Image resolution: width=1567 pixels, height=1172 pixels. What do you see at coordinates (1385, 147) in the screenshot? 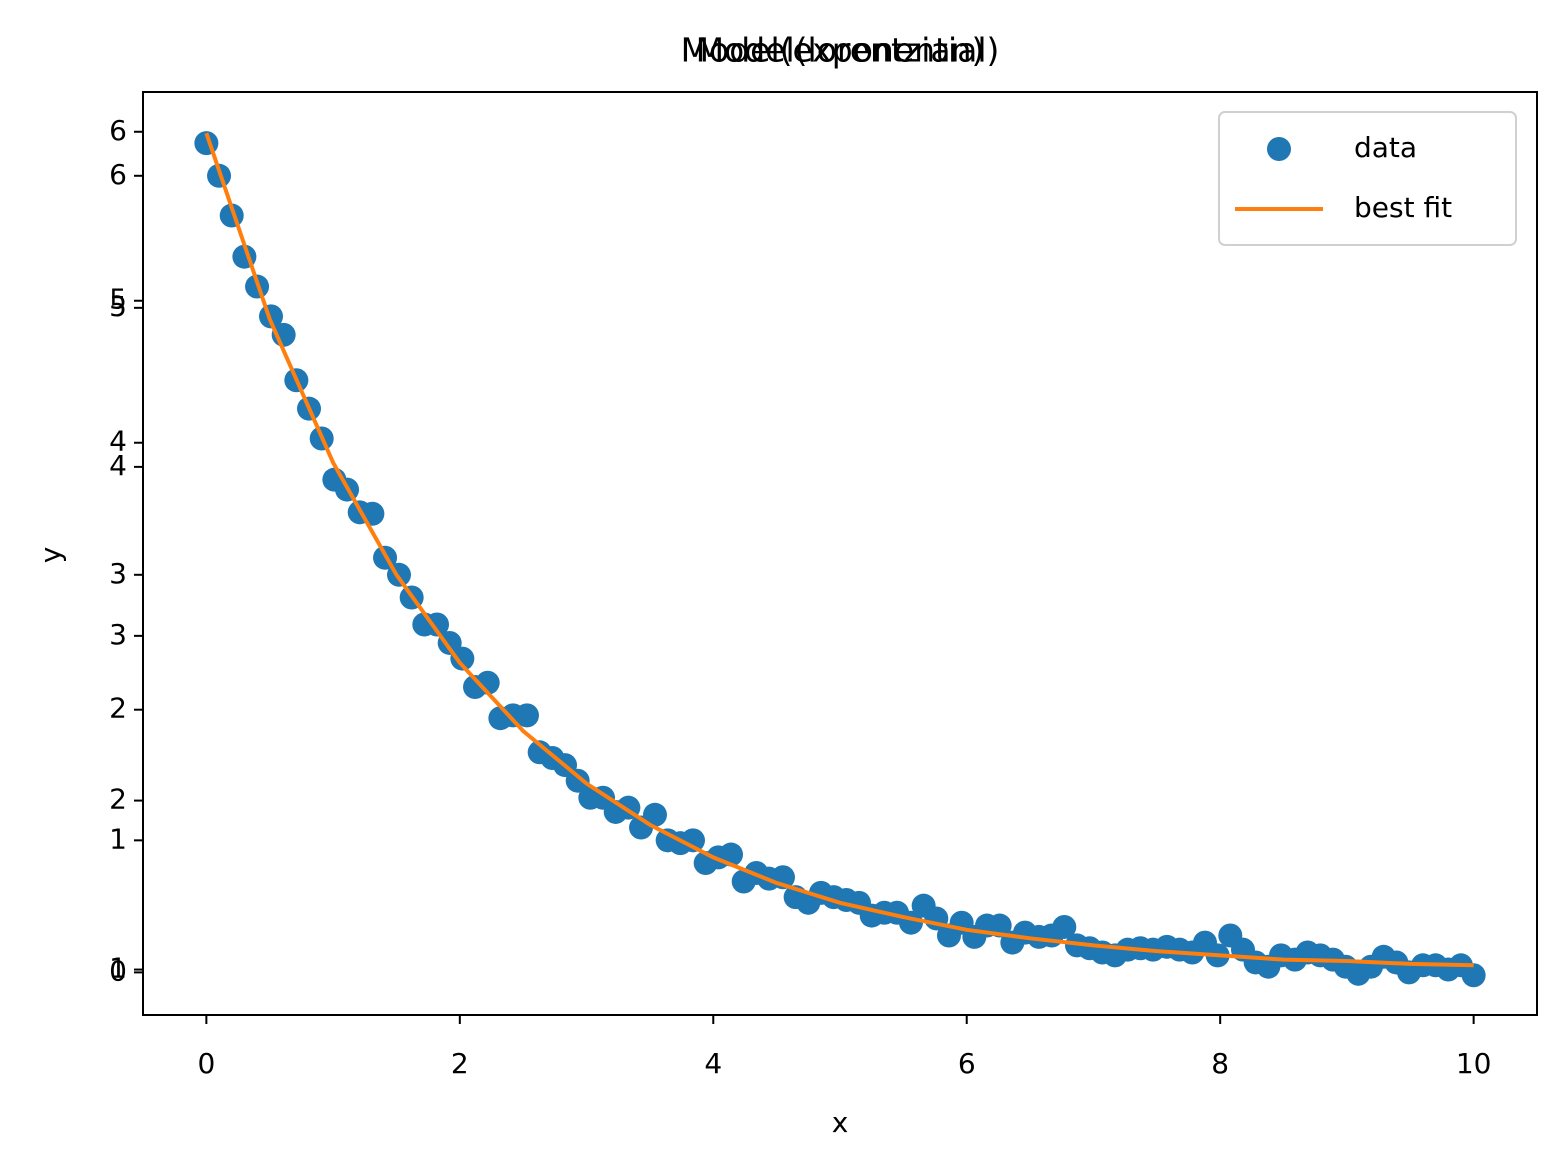
I see `legend-label: data` at bounding box center [1385, 147].